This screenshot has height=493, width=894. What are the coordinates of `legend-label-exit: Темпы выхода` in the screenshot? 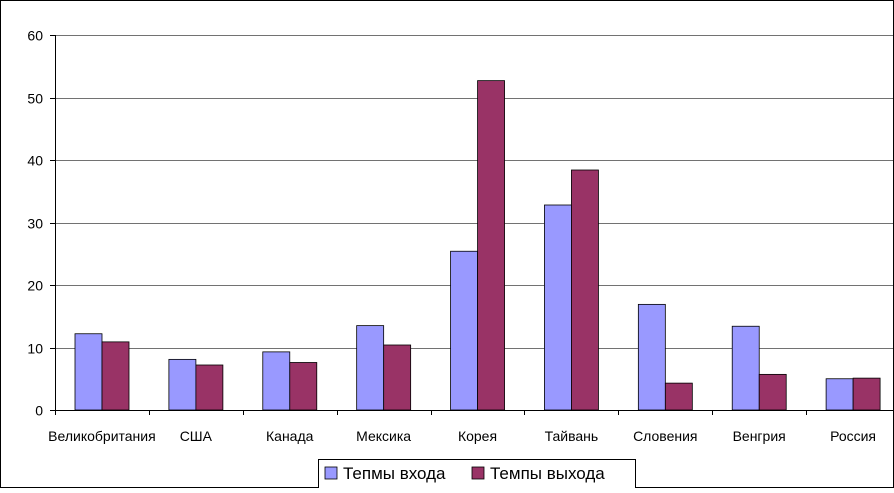 It's located at (547, 473).